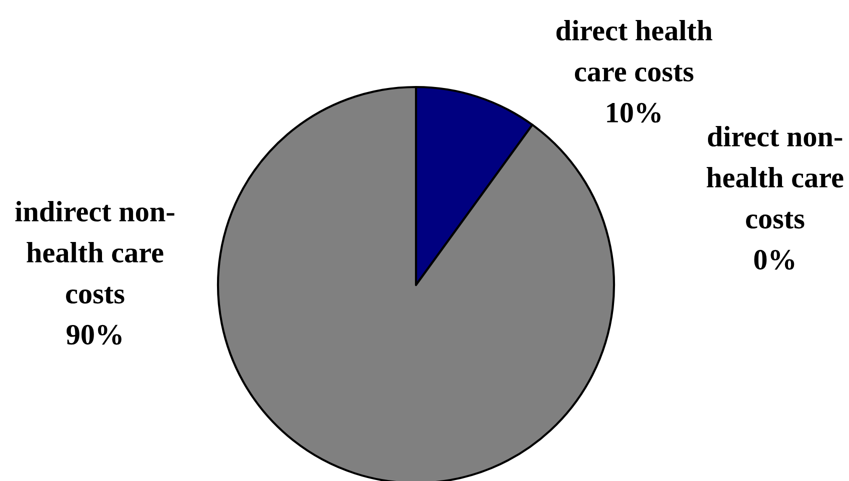  Describe the element at coordinates (94, 252) in the screenshot. I see `slice-label: indirect non- health care costs` at that location.